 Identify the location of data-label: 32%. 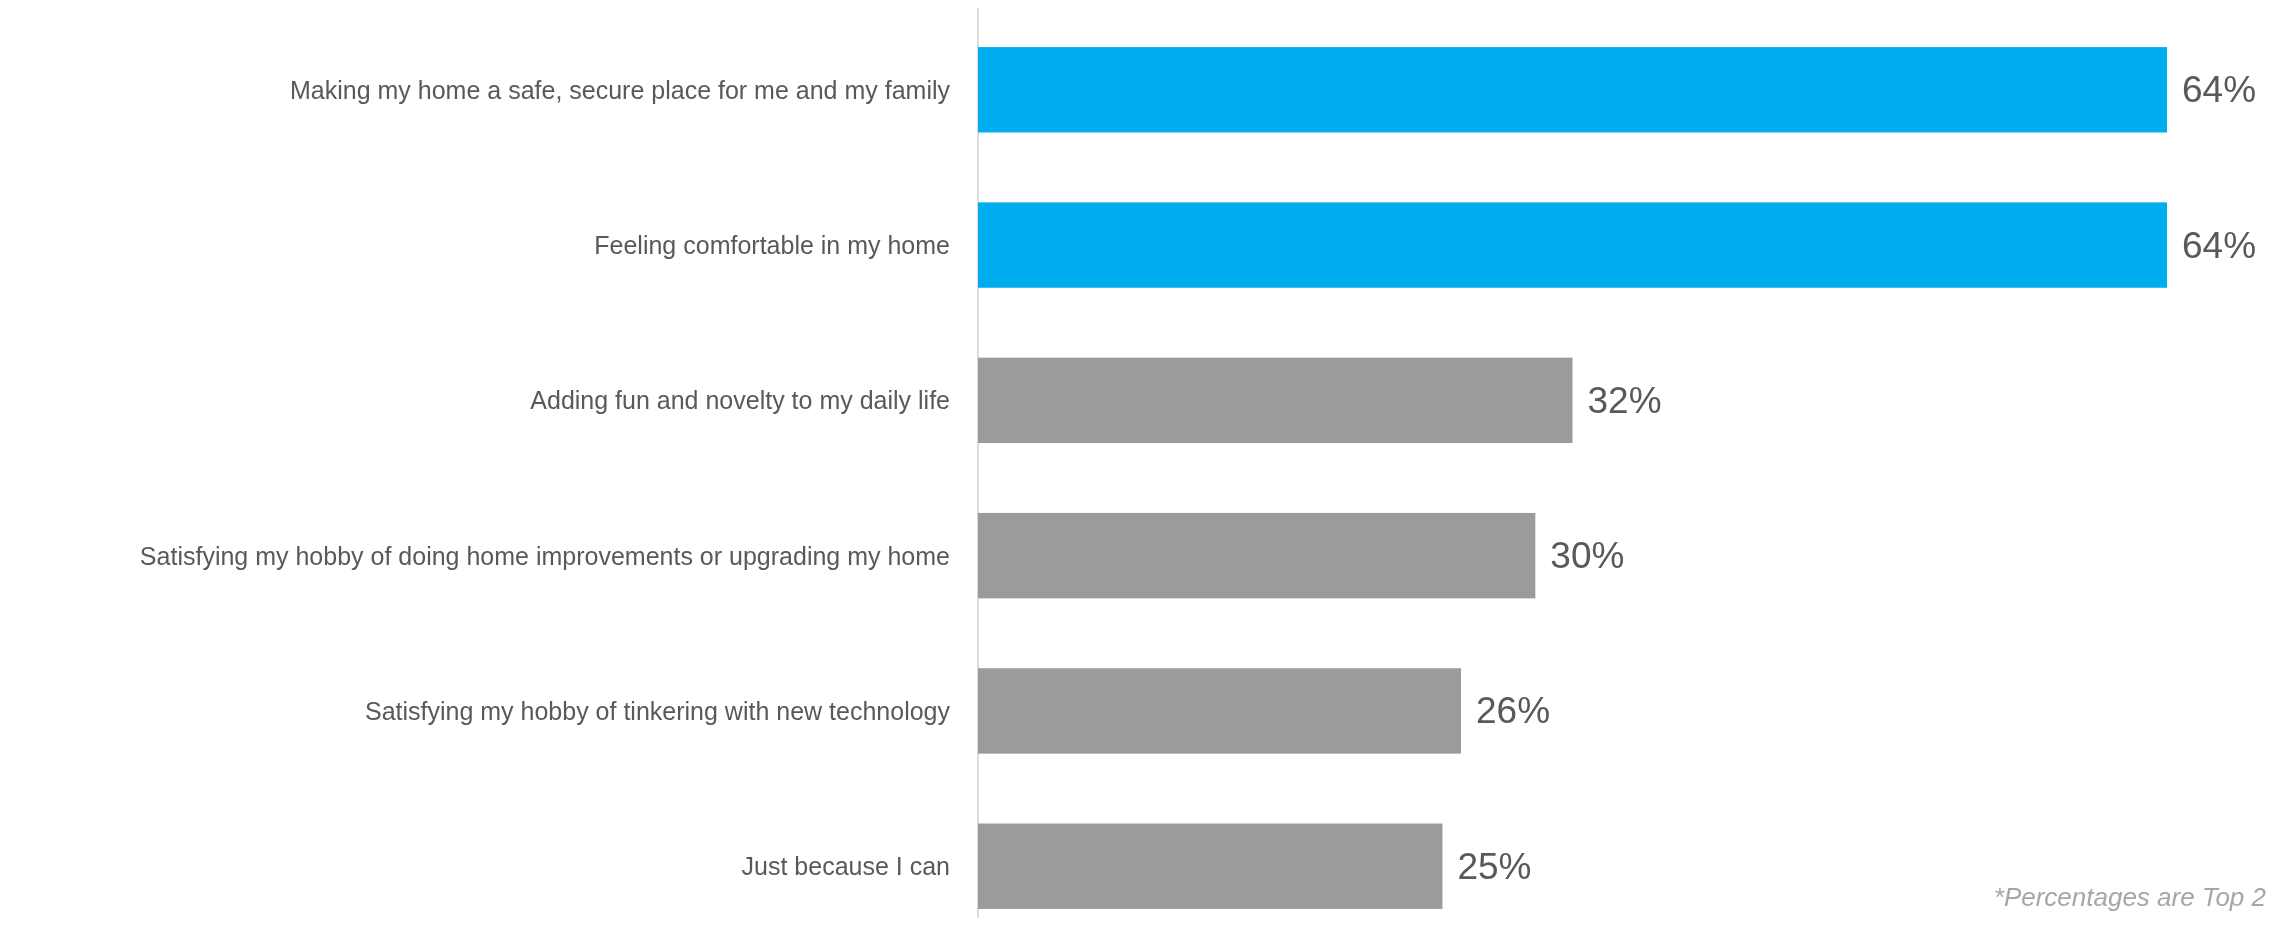
(1624, 400).